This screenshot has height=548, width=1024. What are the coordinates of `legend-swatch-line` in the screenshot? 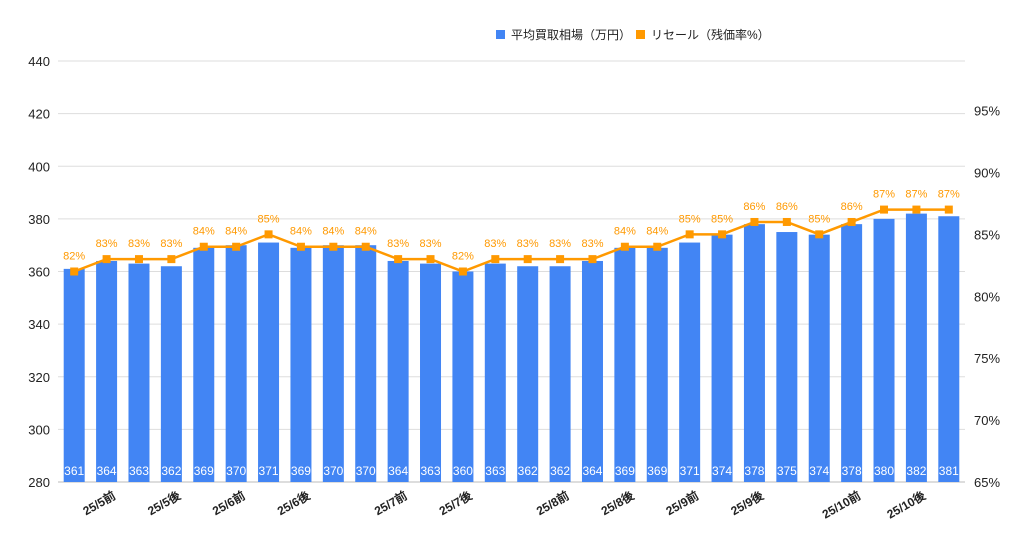 It's located at (640, 34).